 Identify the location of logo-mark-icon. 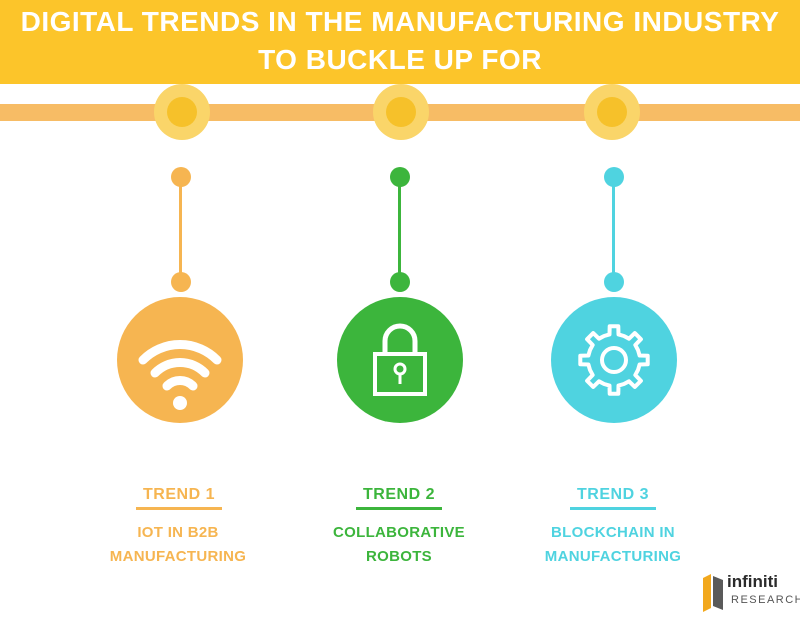
(713, 593).